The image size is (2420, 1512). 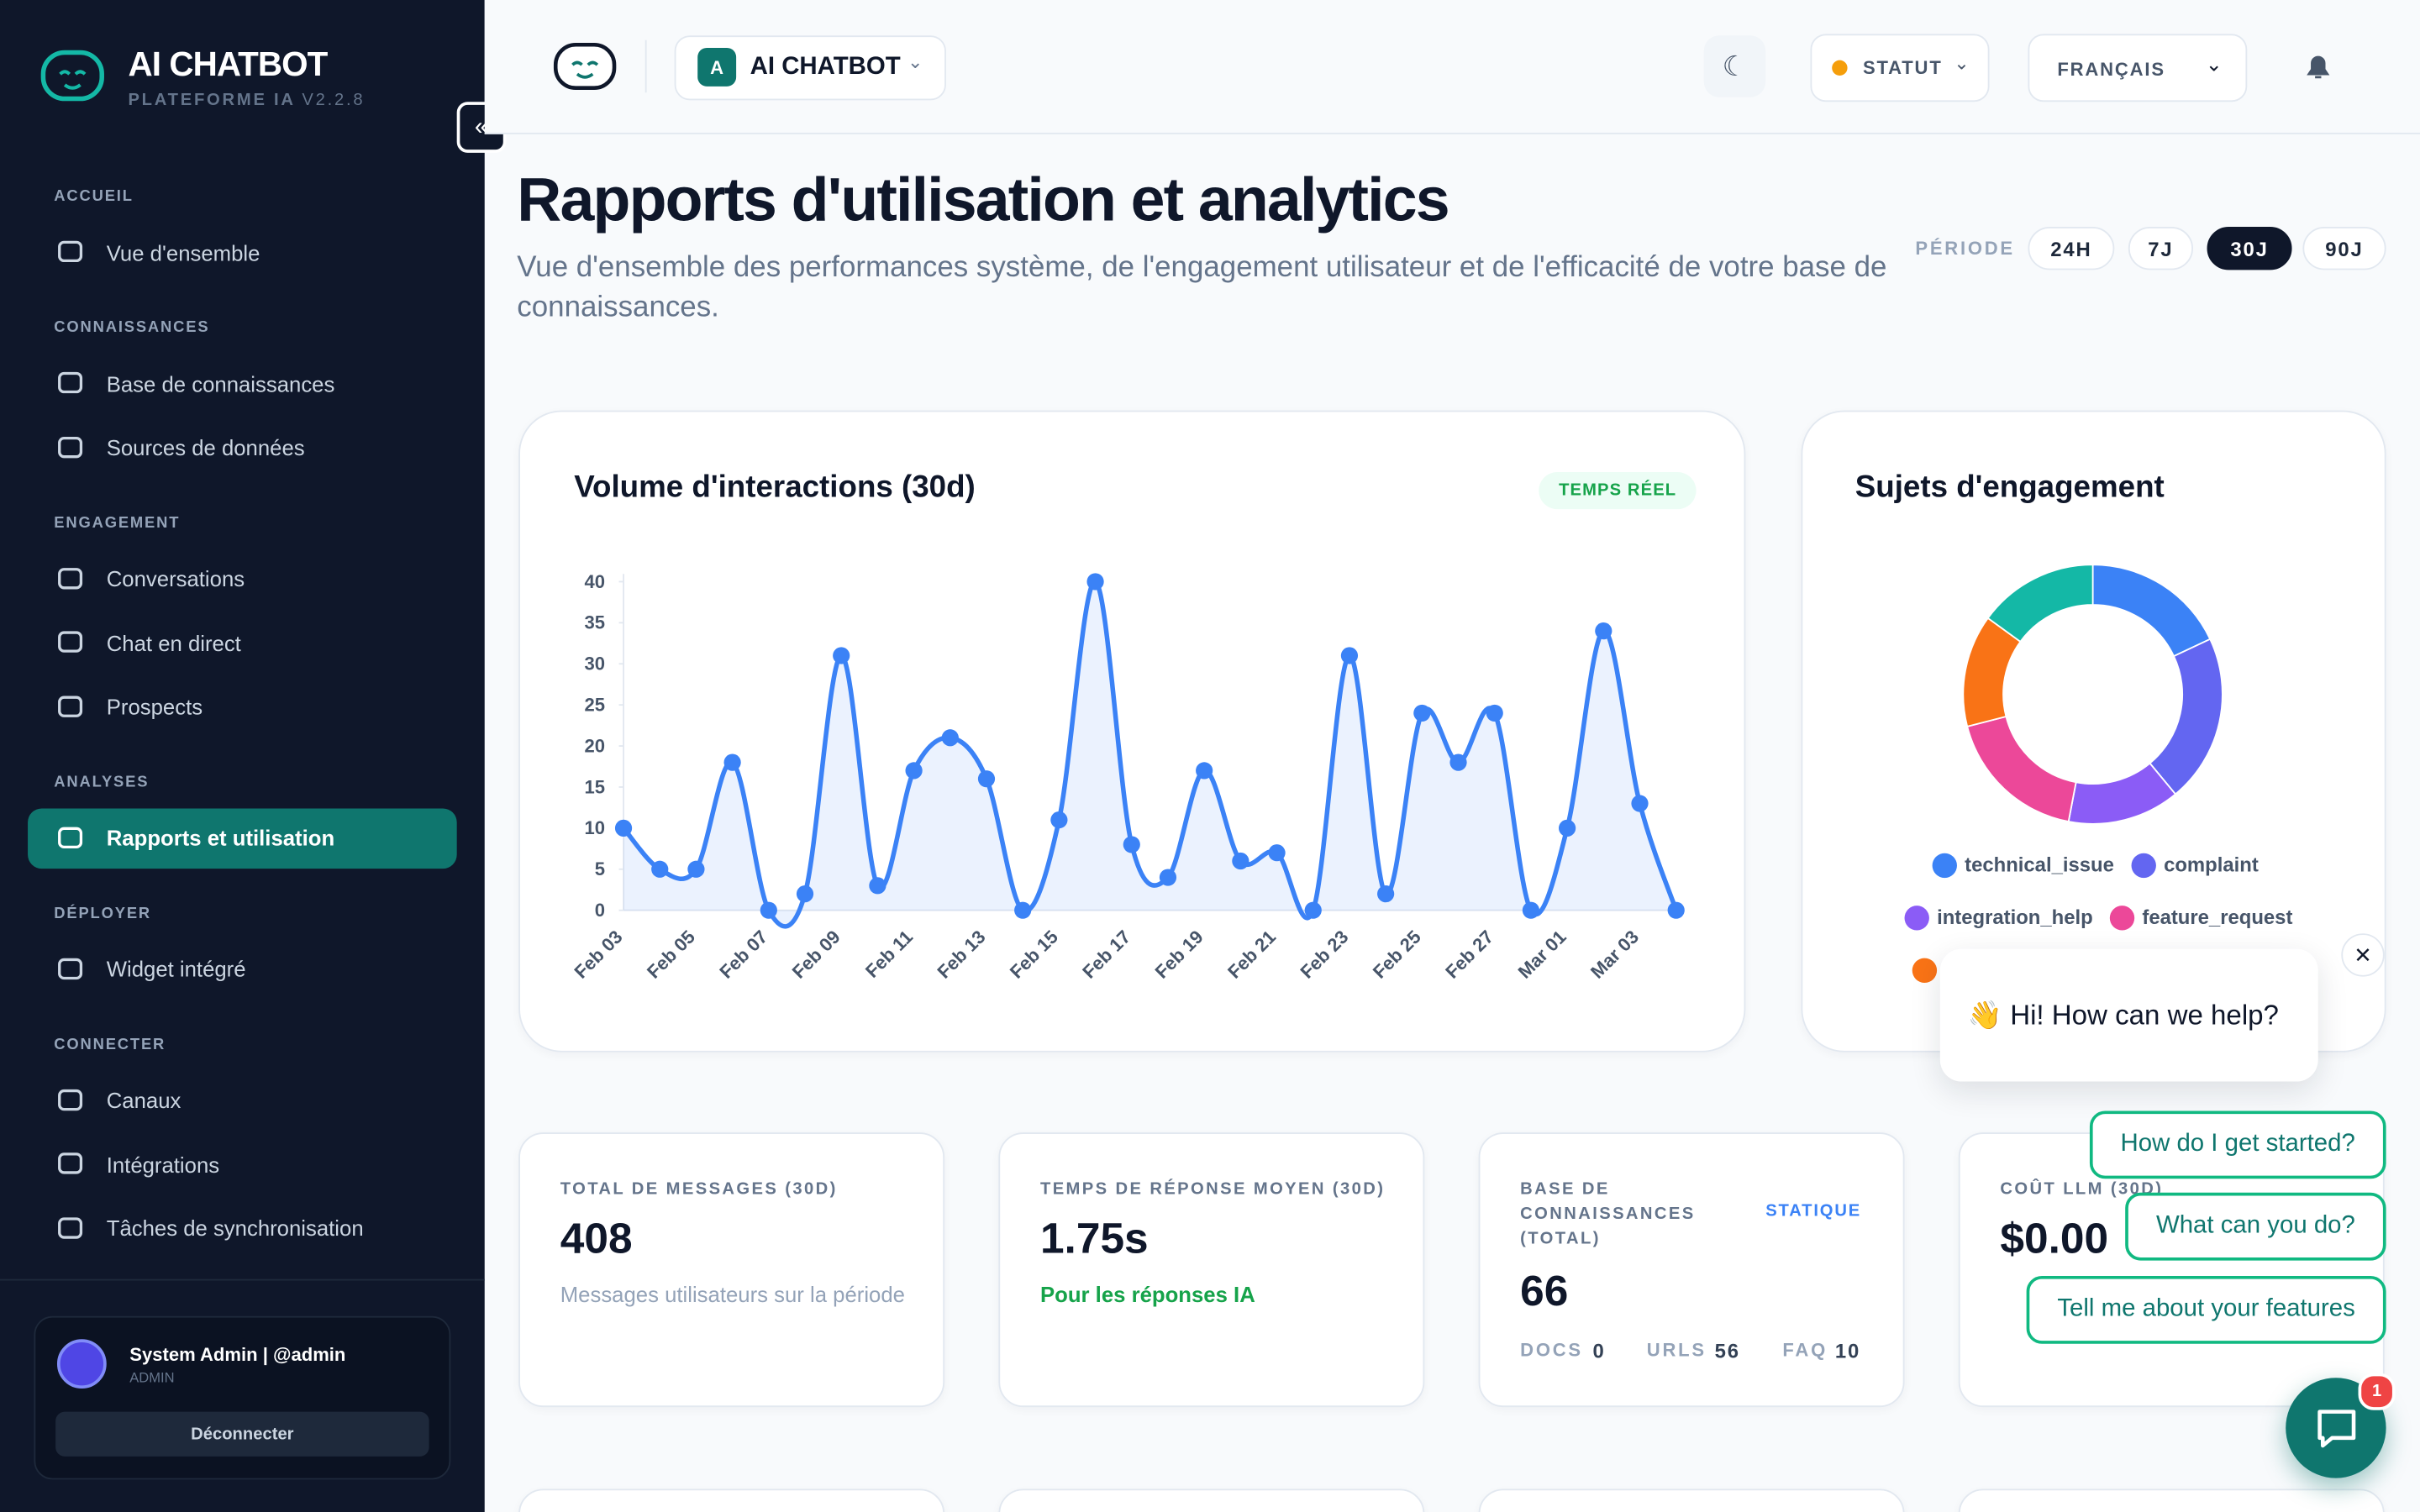 I want to click on chat-greeting: 👋 Hi! How can we help?, so click(x=2128, y=1015).